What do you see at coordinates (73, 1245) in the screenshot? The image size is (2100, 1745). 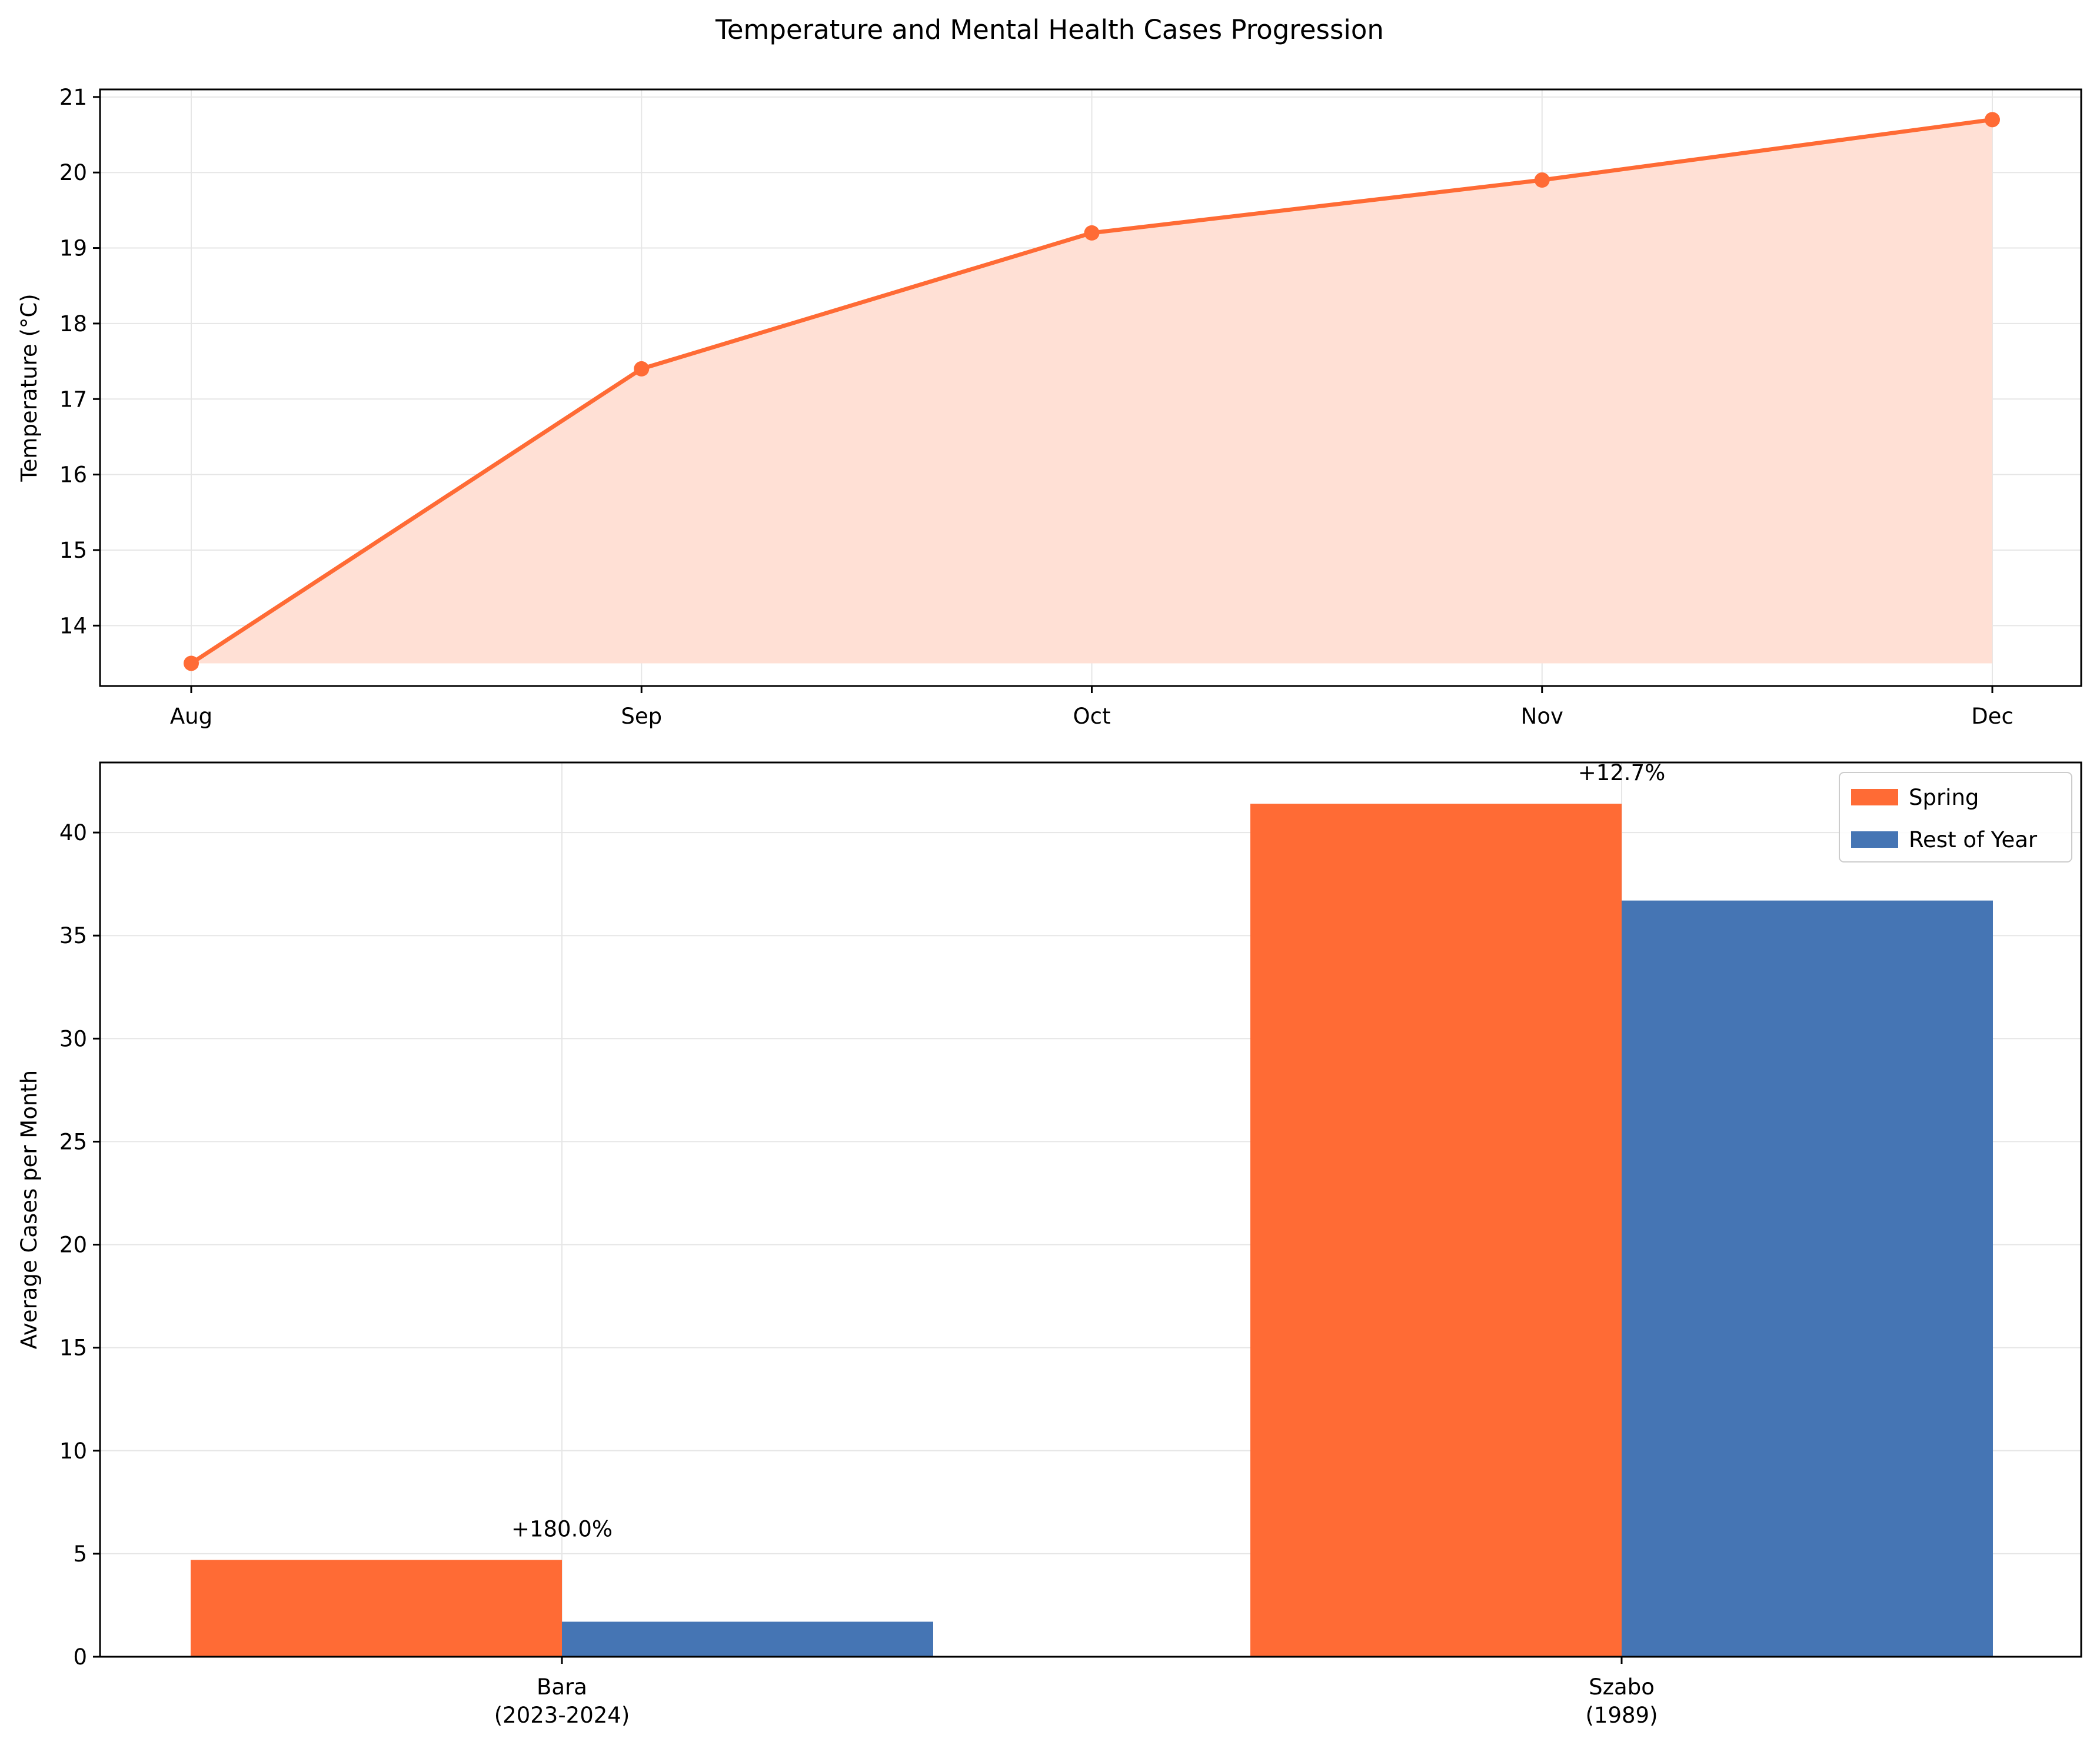 I see `cases-y-tick-label-4: 20` at bounding box center [73, 1245].